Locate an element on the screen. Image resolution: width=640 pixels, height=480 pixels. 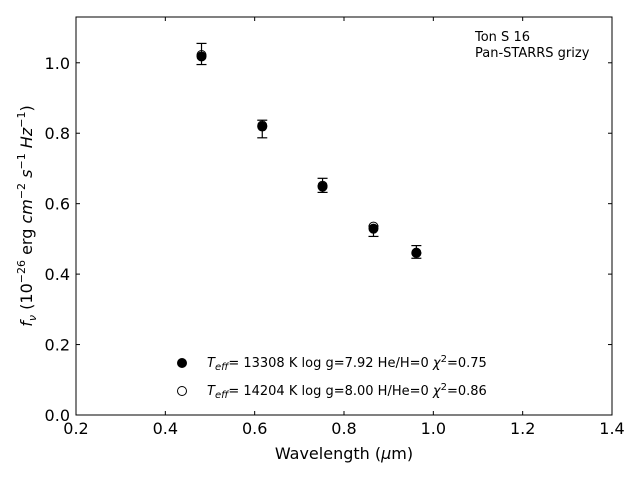
x-tick-label: 0.2 is located at coordinates (75, 428).